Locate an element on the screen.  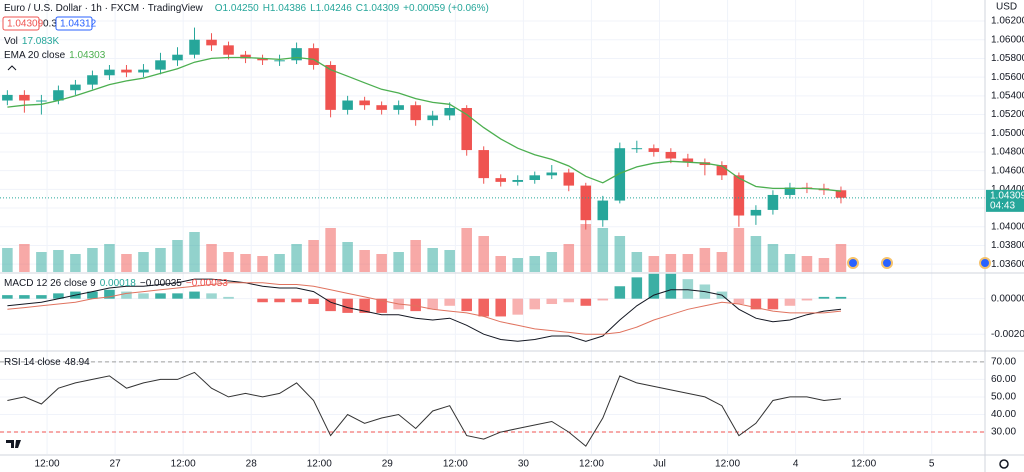
y-tick-label: 0.00000 is located at coordinates (1007, 298).